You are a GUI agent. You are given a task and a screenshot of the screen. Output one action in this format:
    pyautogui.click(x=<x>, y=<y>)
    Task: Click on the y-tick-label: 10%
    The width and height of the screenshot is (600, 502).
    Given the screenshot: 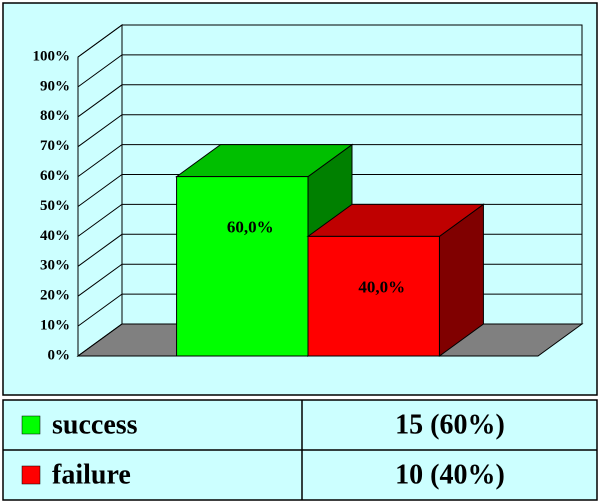 What is the action you would take?
    pyautogui.click(x=55, y=326)
    